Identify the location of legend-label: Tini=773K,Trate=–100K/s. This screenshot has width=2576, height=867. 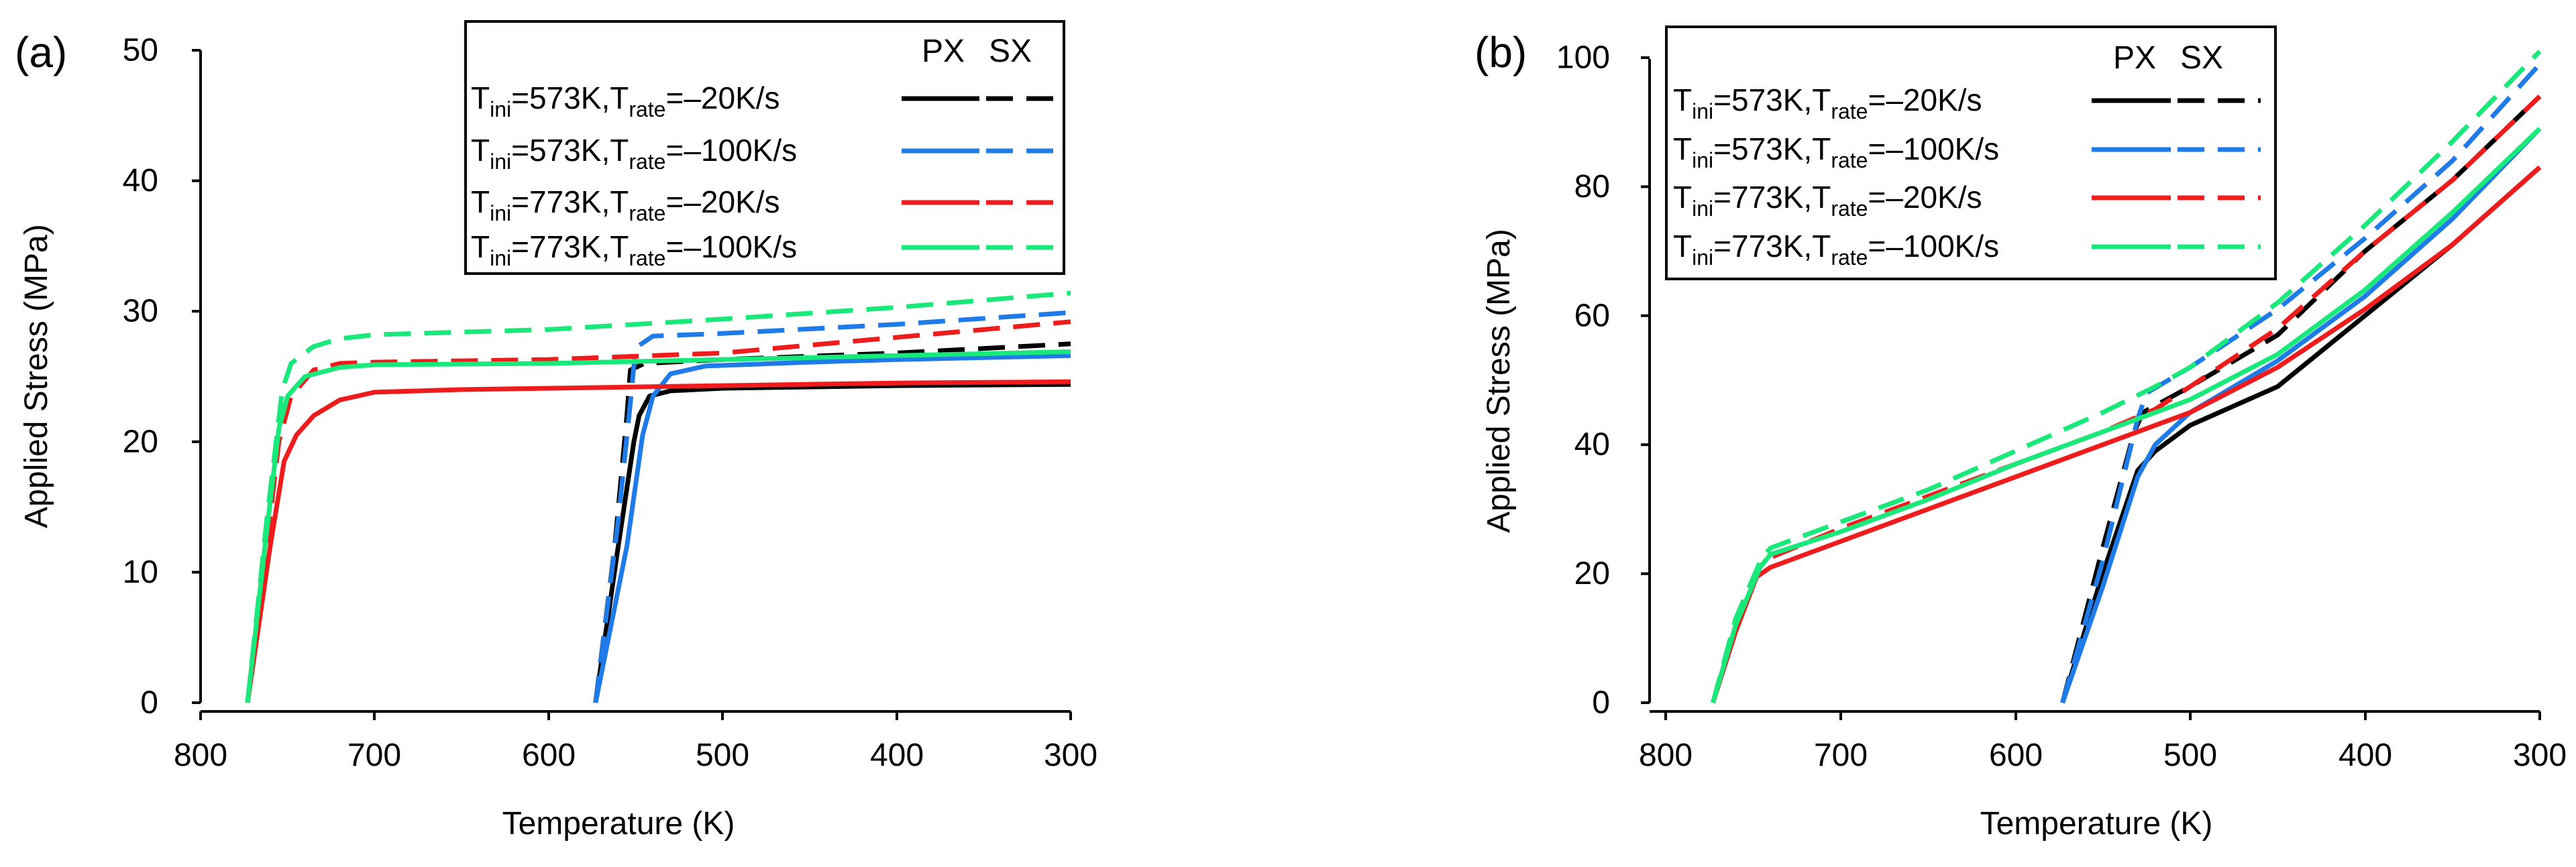
(634, 249).